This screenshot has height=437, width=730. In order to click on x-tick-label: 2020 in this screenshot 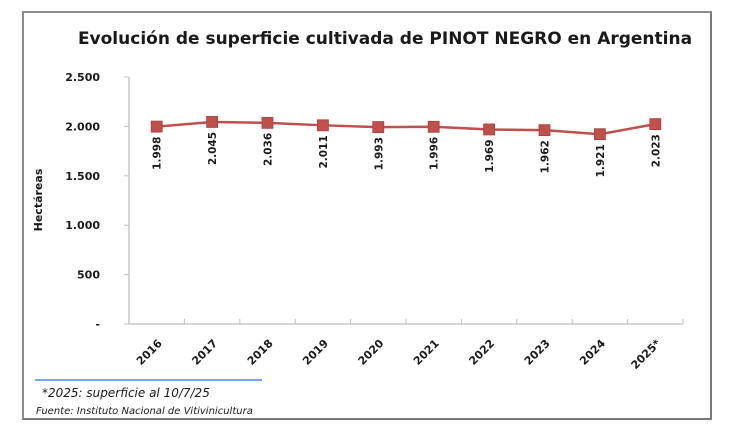, I will do `click(371, 352)`.